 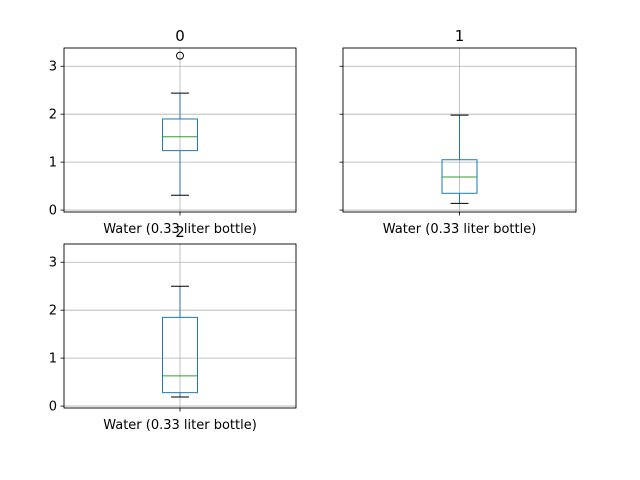 What do you see at coordinates (460, 36) in the screenshot?
I see `subplot-title: 1` at bounding box center [460, 36].